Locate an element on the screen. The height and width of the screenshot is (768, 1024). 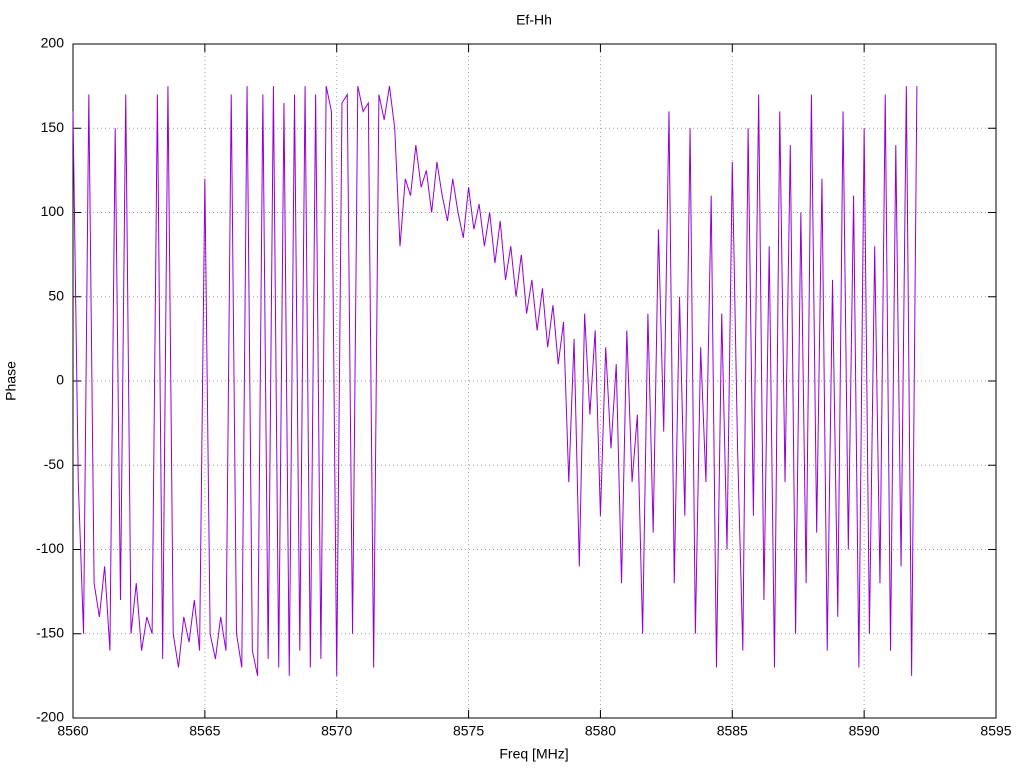
x-tick-label: 8585 is located at coordinates (732, 731).